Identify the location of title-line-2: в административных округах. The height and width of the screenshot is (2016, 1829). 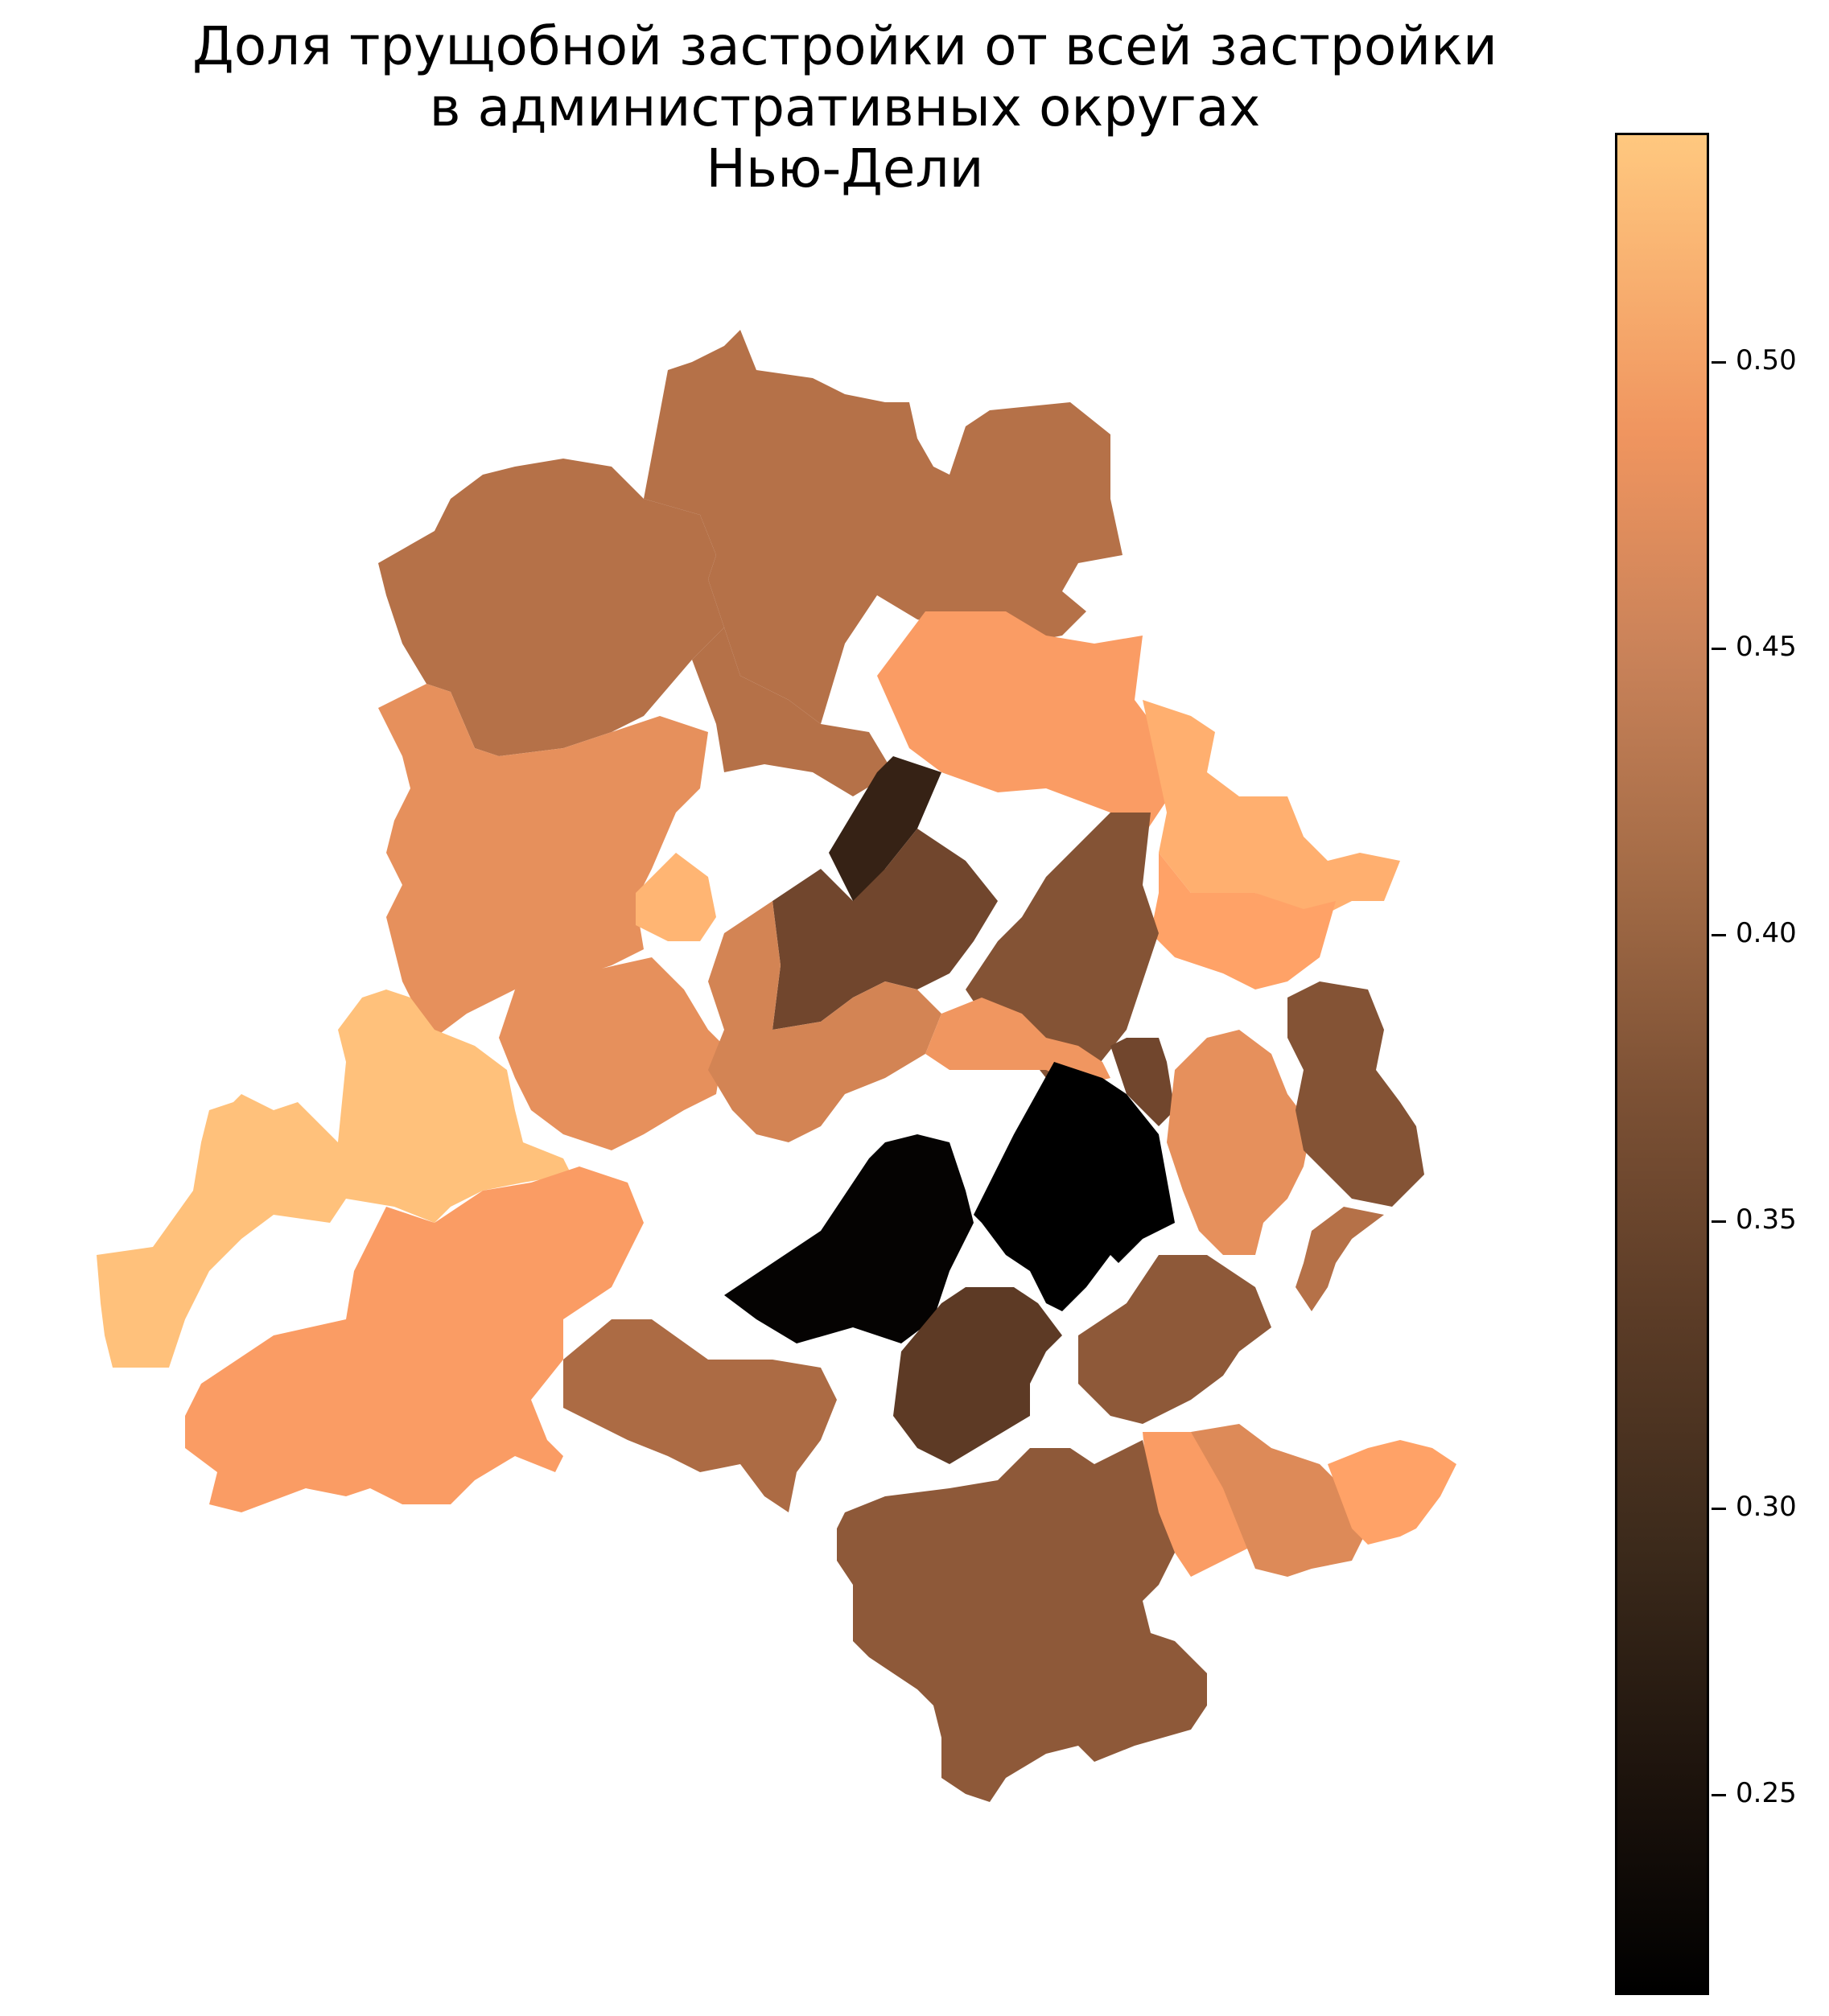
(845, 107).